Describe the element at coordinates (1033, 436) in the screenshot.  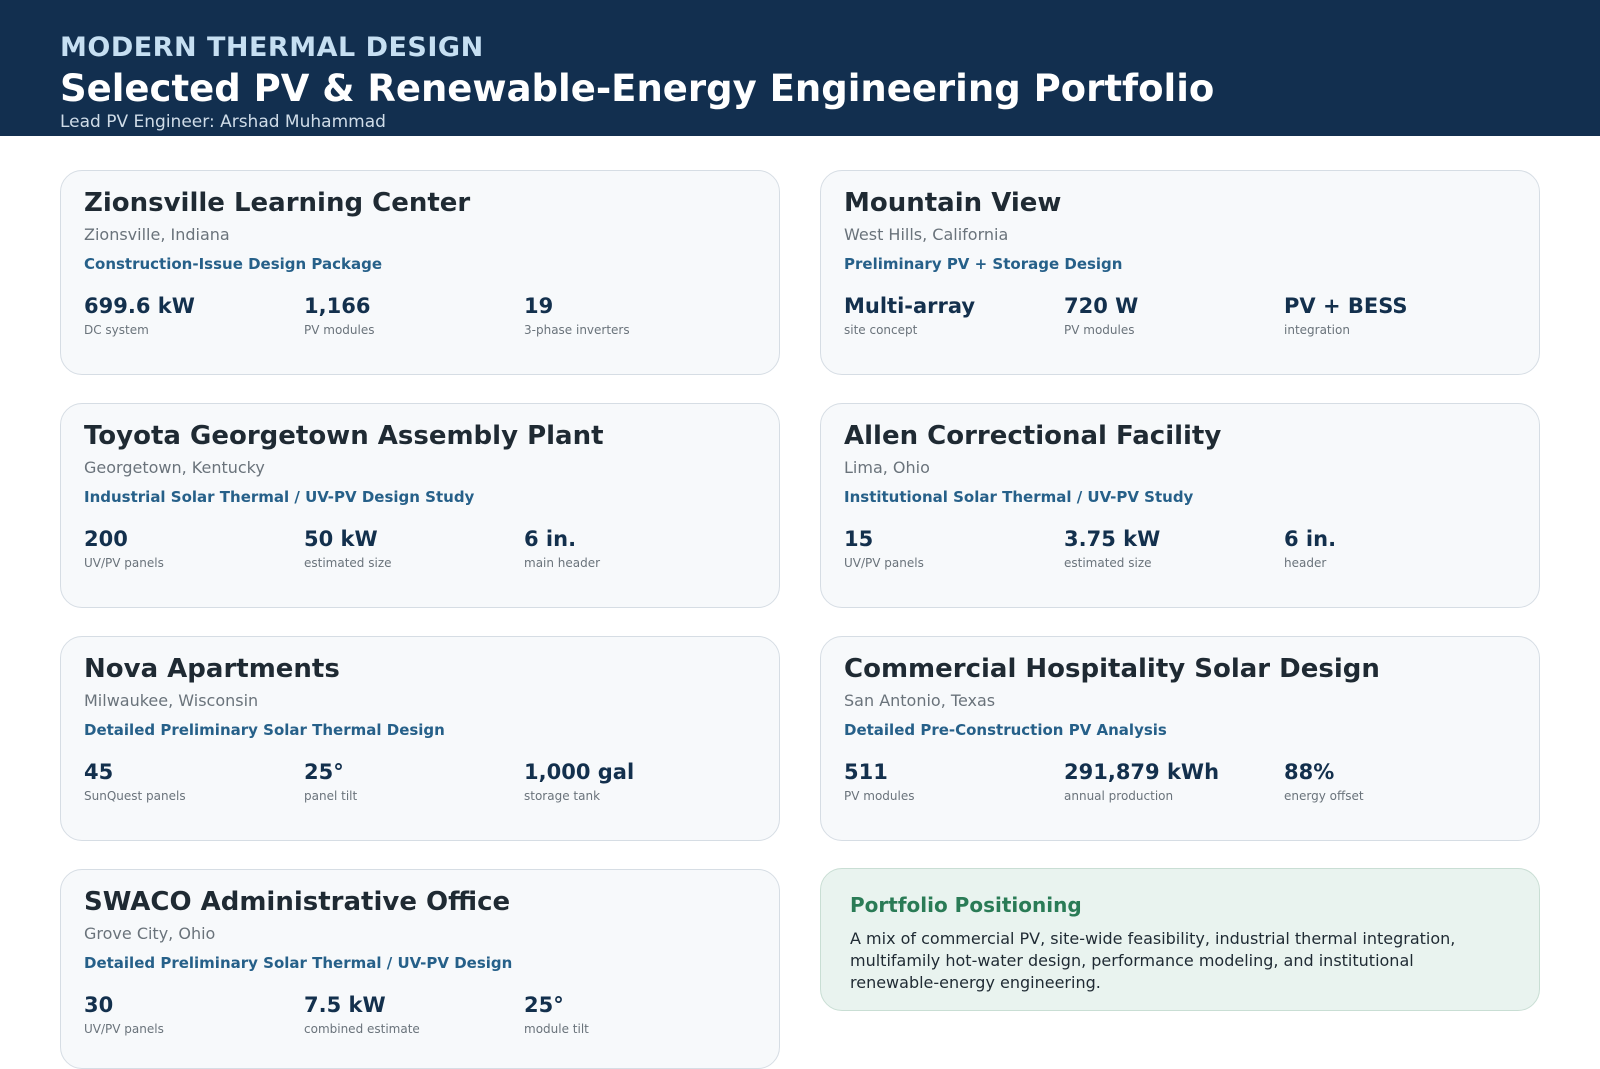
I see `project-name: Allen Correctional Facility` at that location.